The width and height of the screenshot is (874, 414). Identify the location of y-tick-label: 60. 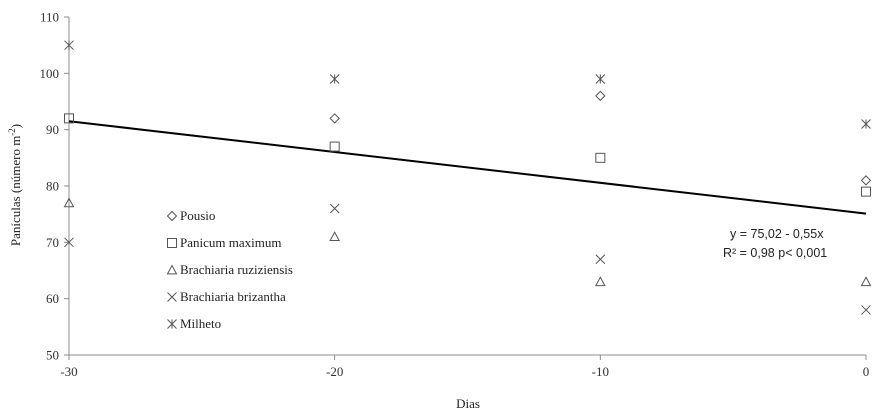
(52, 298).